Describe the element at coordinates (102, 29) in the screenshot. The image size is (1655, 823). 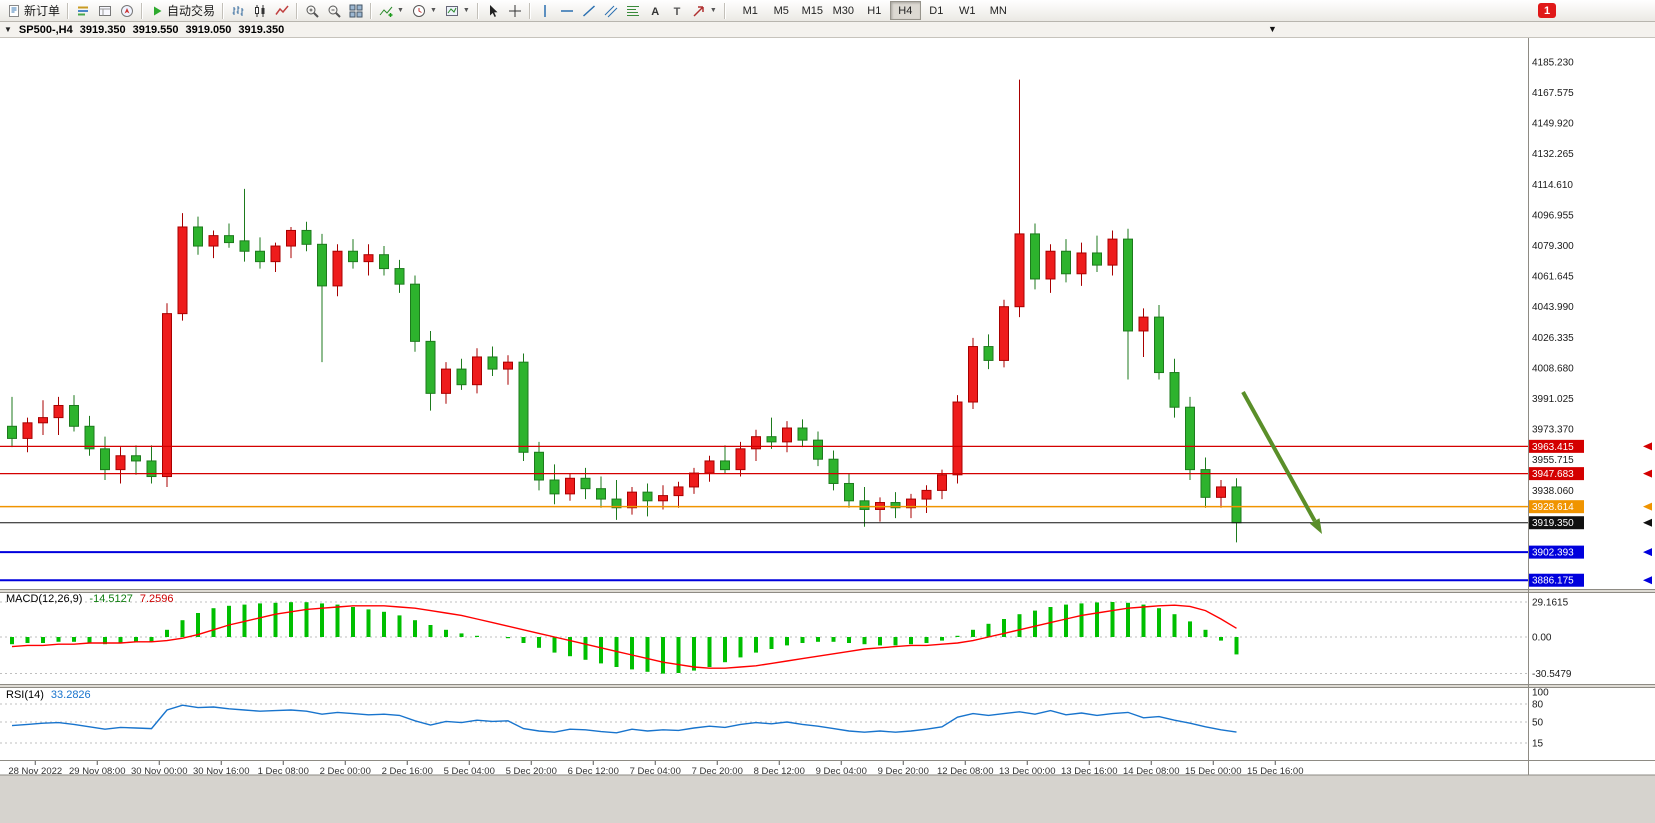
I see `ohlc-open: 3919.350` at that location.